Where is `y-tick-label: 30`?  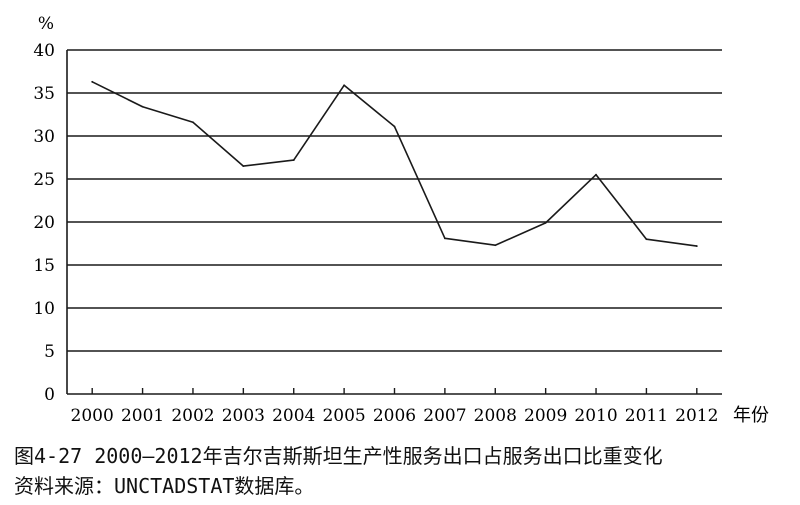 y-tick-label: 30 is located at coordinates (44, 137).